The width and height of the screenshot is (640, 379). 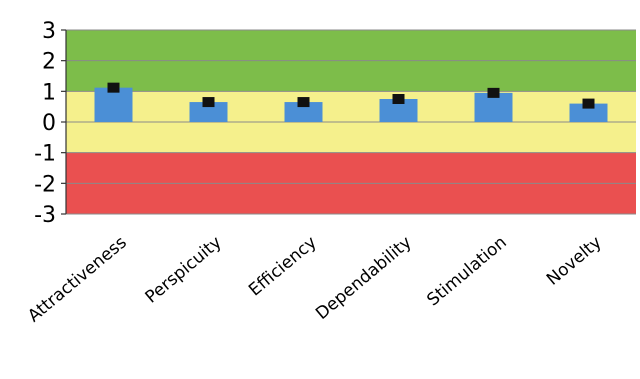 I want to click on y-tick-label: -1, so click(x=45, y=154).